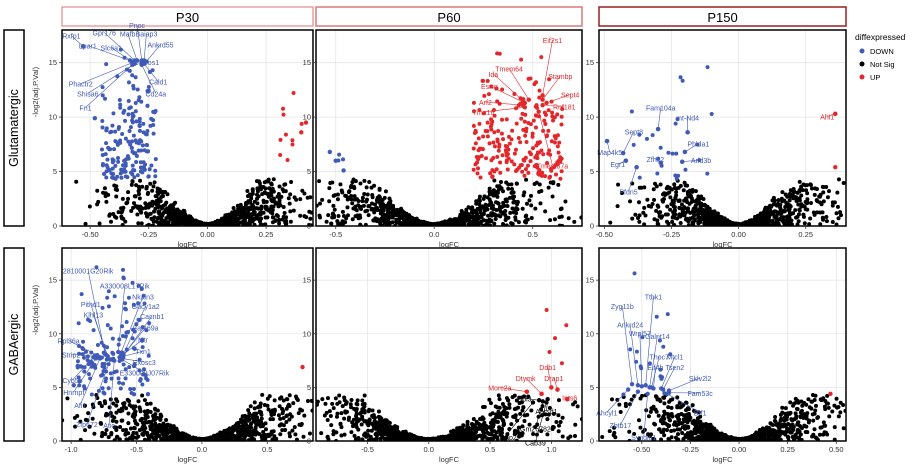 The width and height of the screenshot is (920, 471). What do you see at coordinates (449, 138) in the screenshot?
I see `points` at bounding box center [449, 138].